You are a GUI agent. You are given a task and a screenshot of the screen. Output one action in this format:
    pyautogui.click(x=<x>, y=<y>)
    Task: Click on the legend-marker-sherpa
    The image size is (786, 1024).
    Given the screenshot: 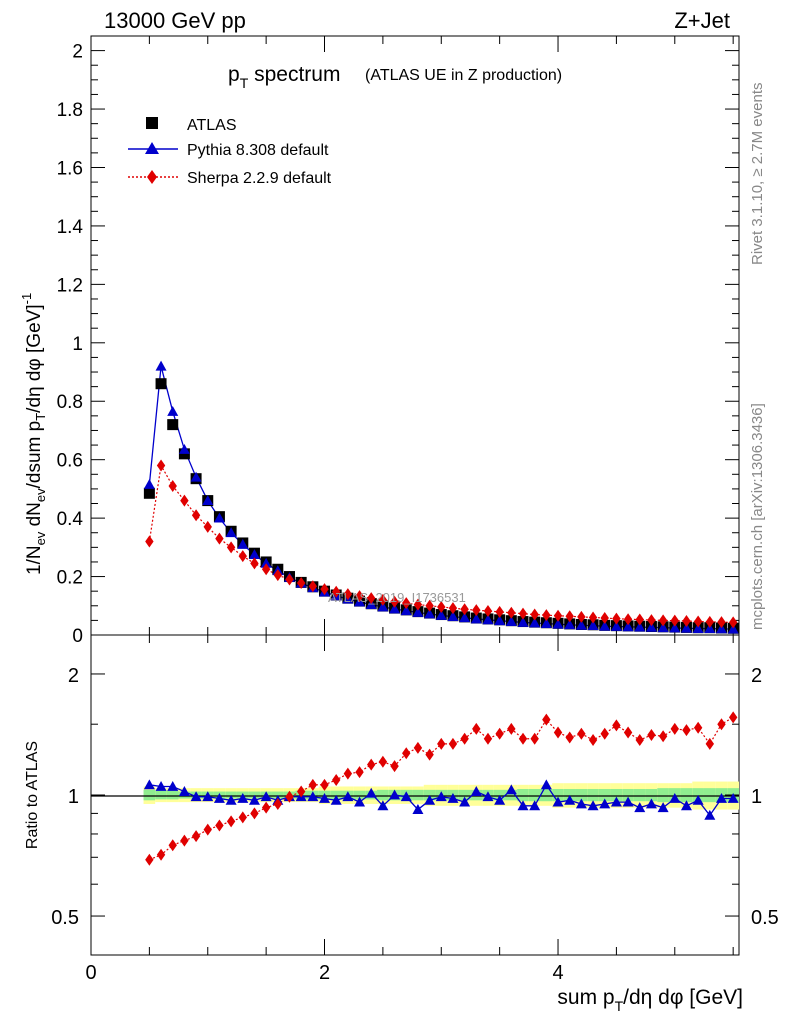 What is the action you would take?
    pyautogui.click(x=152, y=177)
    